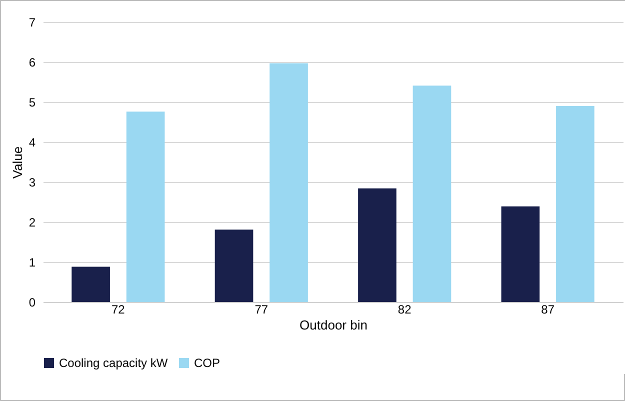  What do you see at coordinates (32, 223) in the screenshot?
I see `y-tick-label: 2` at bounding box center [32, 223].